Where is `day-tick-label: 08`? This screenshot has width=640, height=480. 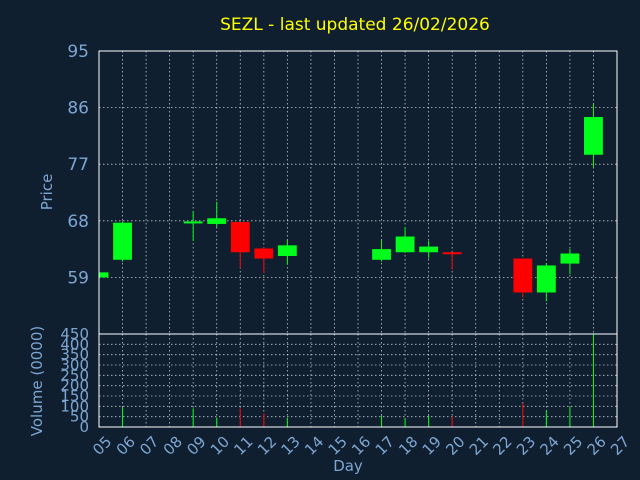
day-tick-label: 08 is located at coordinates (173, 446).